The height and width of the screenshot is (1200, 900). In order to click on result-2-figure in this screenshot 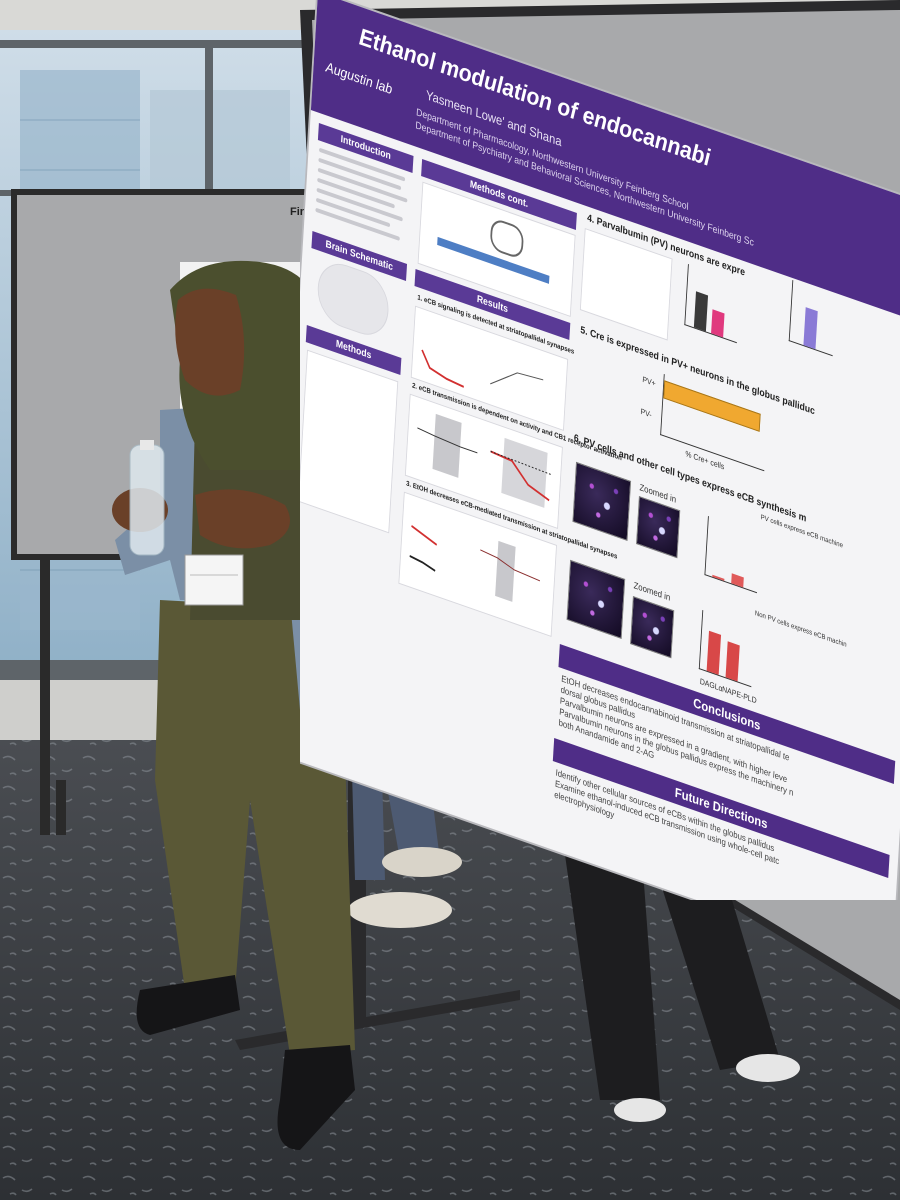, I will do `click(483, 461)`.